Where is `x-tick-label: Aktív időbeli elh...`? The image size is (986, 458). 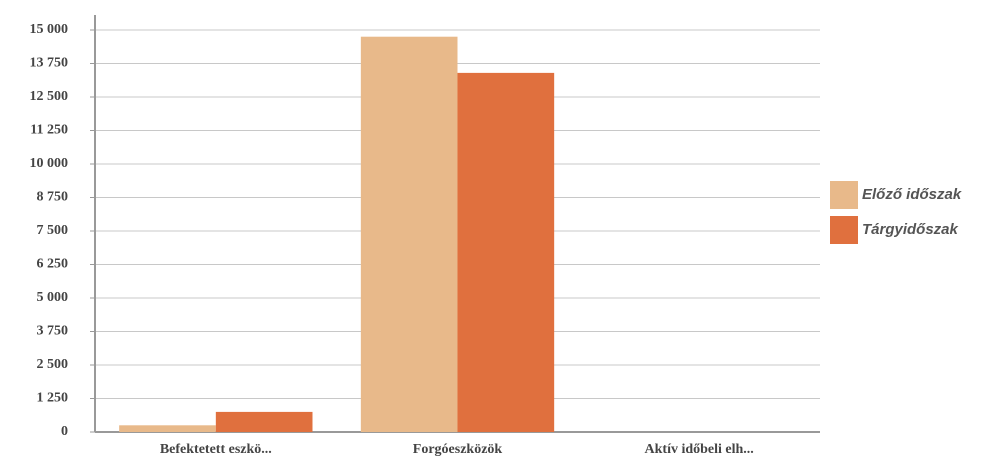 x-tick-label: Aktív időbeli elh... is located at coordinates (699, 449).